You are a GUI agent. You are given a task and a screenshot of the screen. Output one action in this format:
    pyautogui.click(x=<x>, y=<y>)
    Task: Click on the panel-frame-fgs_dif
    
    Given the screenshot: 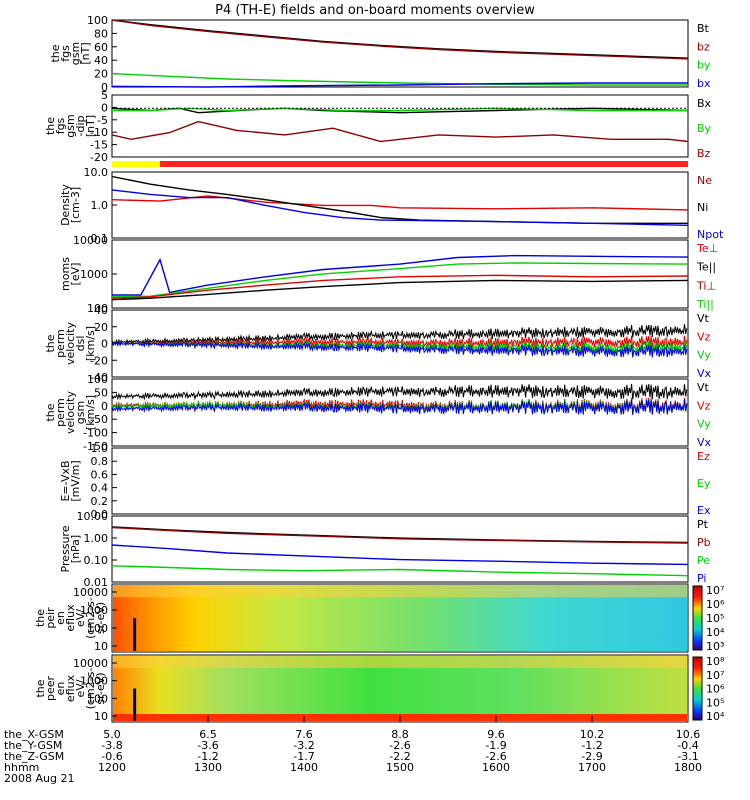 What is the action you would take?
    pyautogui.click(x=400, y=126)
    